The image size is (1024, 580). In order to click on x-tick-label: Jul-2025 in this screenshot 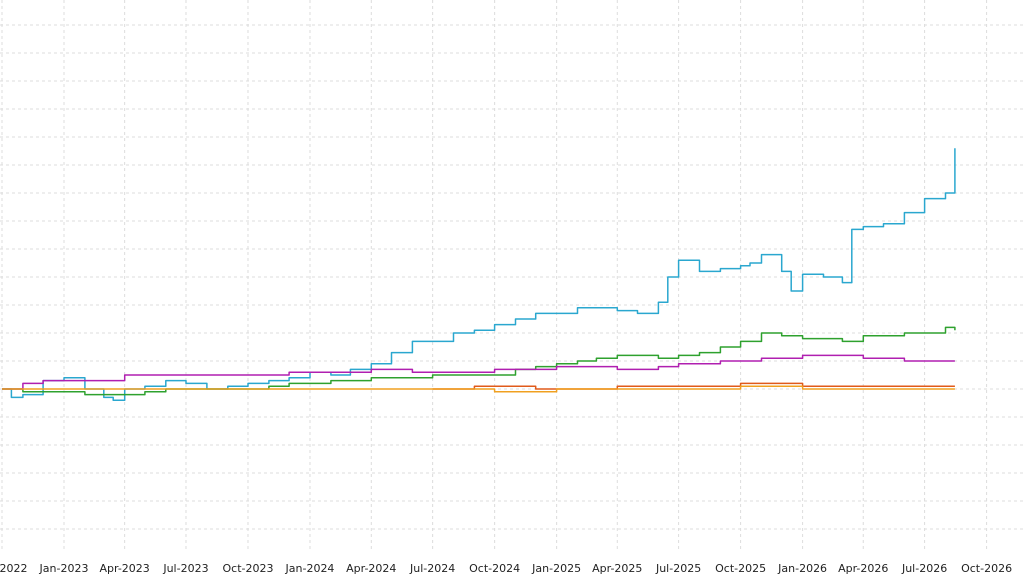, I will do `click(678, 568)`.